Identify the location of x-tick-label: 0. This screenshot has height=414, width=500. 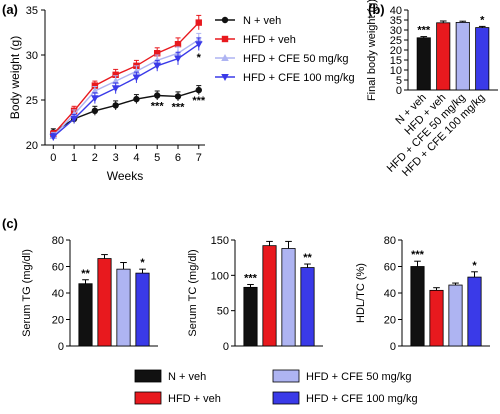
(53, 158).